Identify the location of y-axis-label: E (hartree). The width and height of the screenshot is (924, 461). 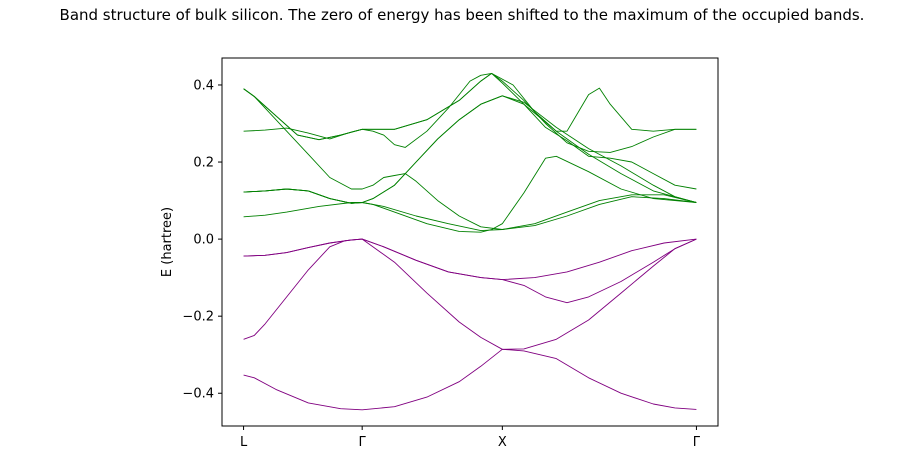
(167, 242).